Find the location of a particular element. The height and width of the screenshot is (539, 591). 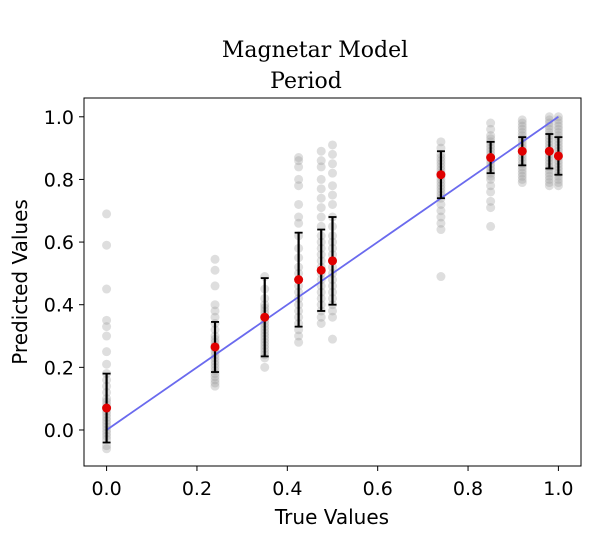

x-axis-ticks: 0.0 0.2 0.4 0.6 0.8 1.0 is located at coordinates (332, 483).